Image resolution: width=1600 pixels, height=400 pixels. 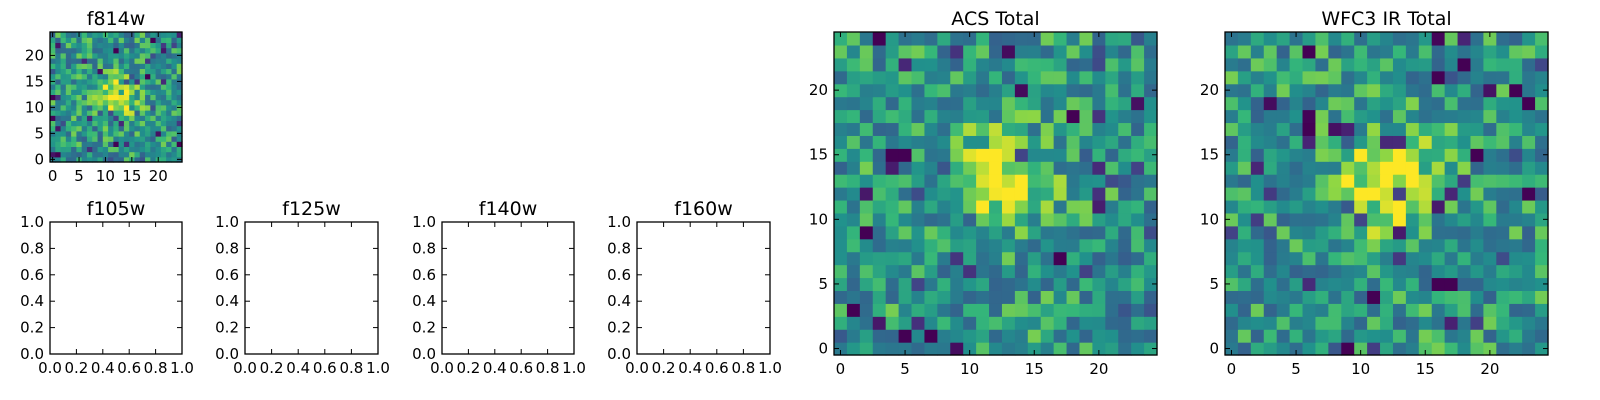 What do you see at coordinates (116, 19) in the screenshot?
I see `axes-title: f814w` at bounding box center [116, 19].